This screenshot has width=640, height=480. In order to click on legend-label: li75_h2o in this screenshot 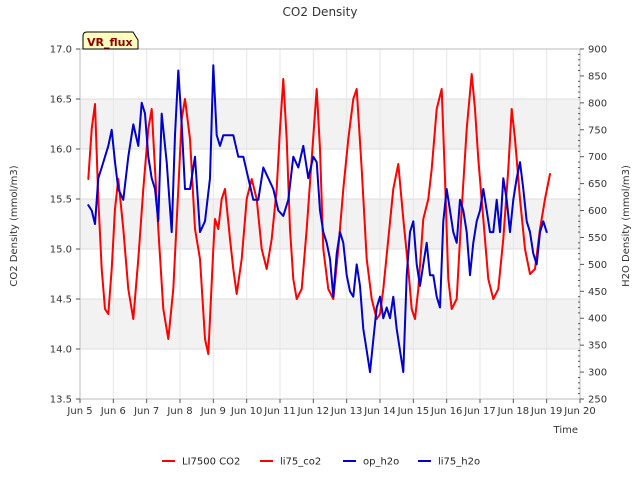, I will do `click(459, 462)`.